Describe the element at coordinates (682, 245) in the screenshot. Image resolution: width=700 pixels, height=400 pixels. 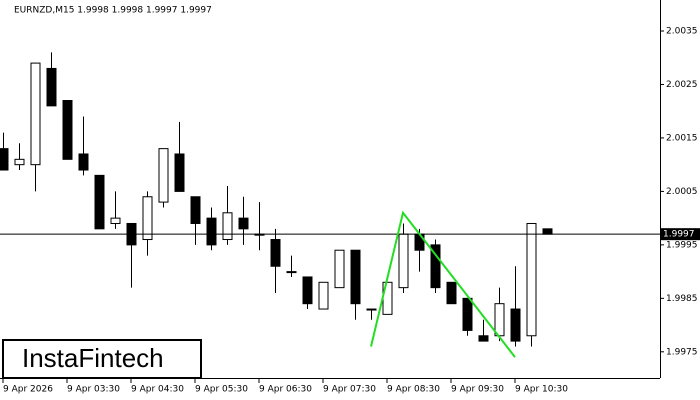
I see `y-tick-label: 1.9995` at that location.